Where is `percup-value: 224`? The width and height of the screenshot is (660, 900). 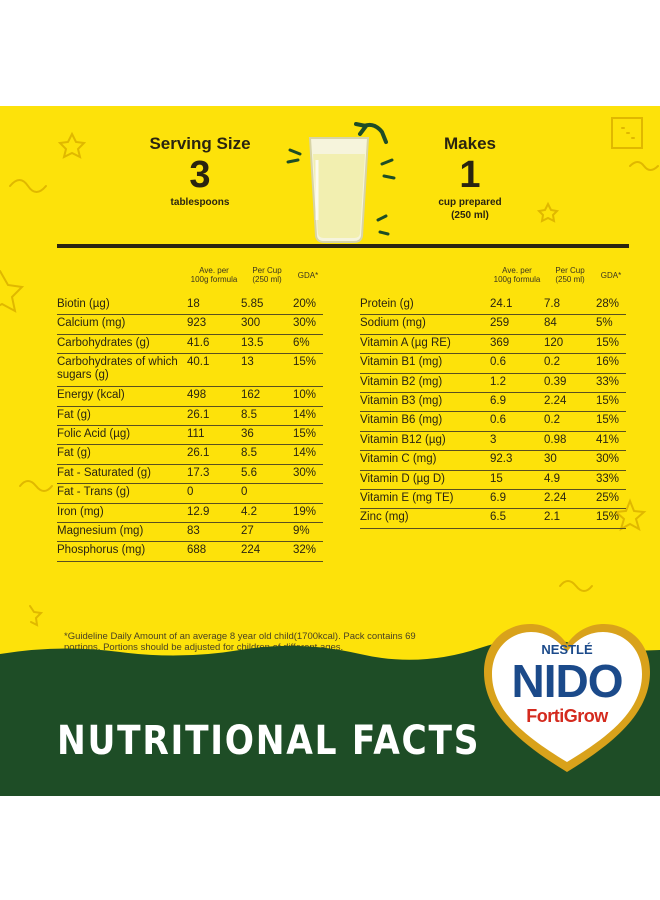 percup-value: 224 is located at coordinates (251, 550).